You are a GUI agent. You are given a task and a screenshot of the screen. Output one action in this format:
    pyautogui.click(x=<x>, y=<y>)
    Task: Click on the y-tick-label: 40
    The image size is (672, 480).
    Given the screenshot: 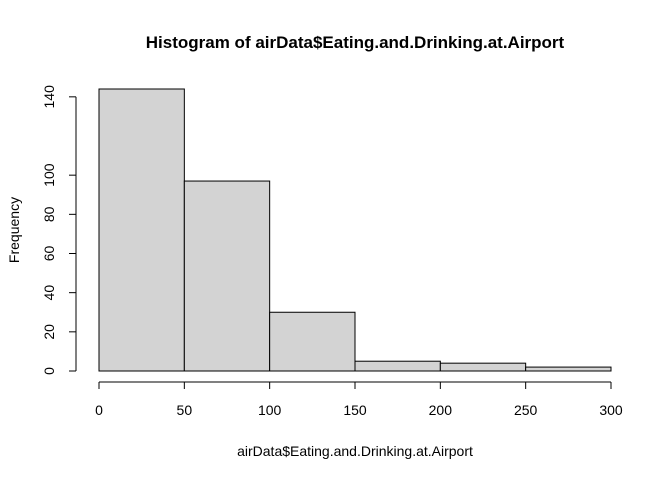 What is the action you would take?
    pyautogui.click(x=49, y=293)
    